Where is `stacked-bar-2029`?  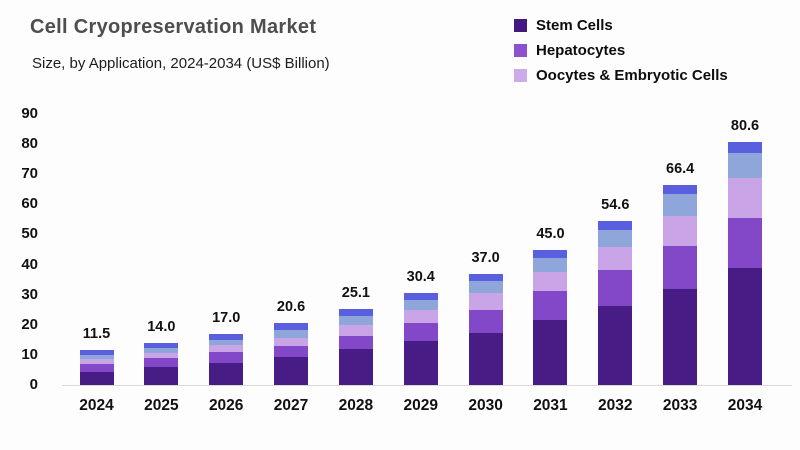 stacked-bar-2029 is located at coordinates (420, 339).